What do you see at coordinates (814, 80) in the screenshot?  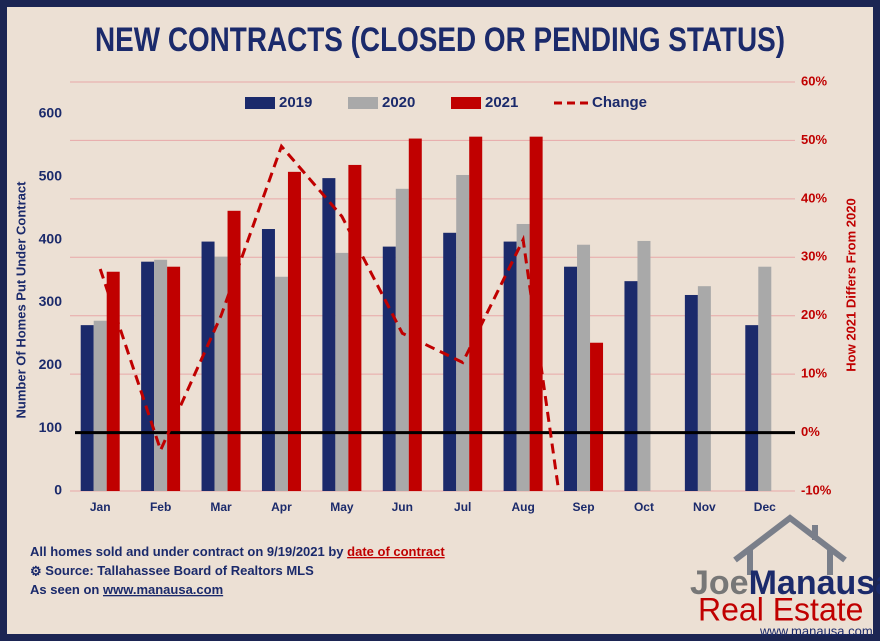 I see `y2-tick-label: 60%` at bounding box center [814, 80].